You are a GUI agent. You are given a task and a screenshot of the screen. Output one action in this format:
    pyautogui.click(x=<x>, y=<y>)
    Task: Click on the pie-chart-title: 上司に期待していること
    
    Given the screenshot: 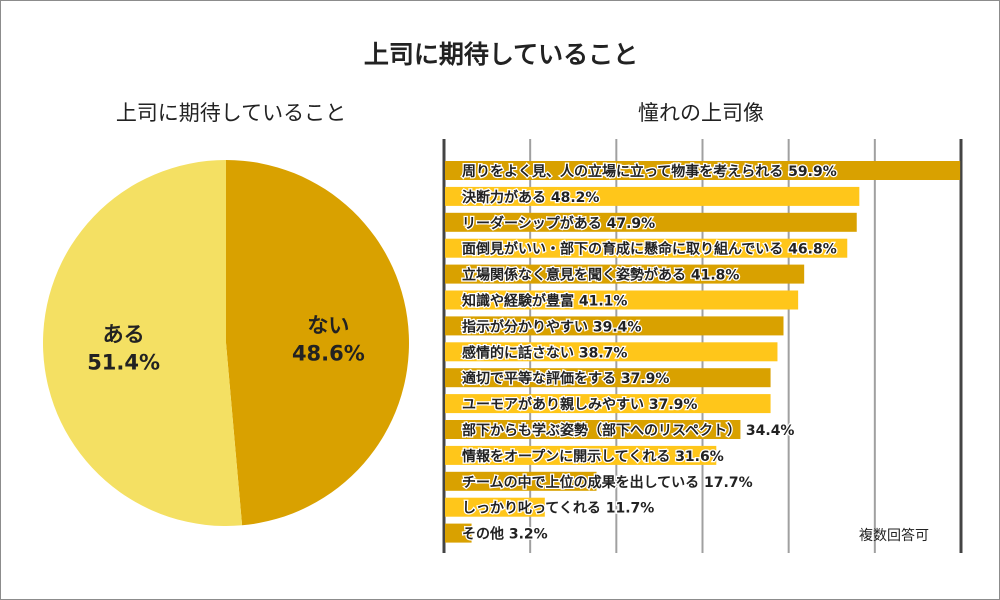 What is the action you would take?
    pyautogui.click(x=231, y=113)
    